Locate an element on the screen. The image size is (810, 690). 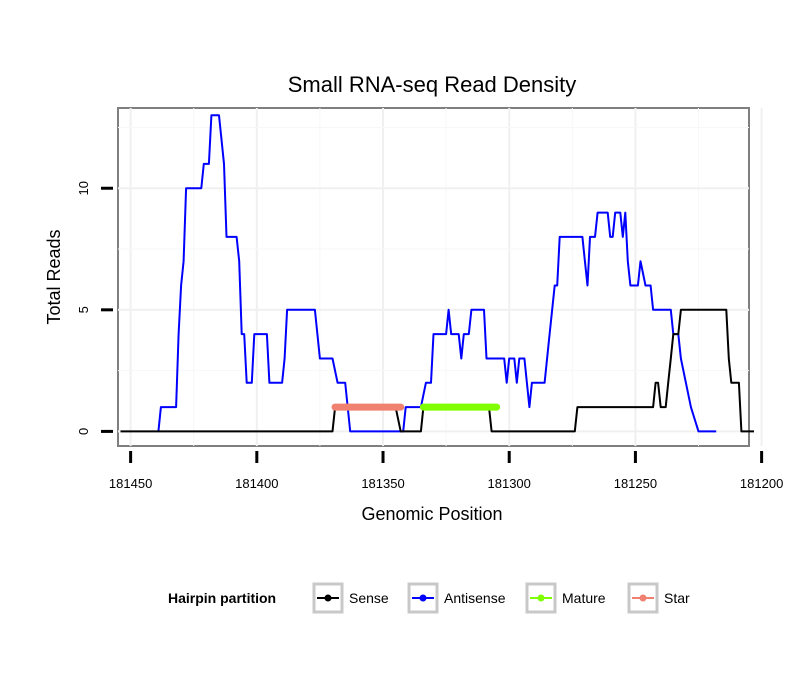
series-sense-line is located at coordinates (437, 370).